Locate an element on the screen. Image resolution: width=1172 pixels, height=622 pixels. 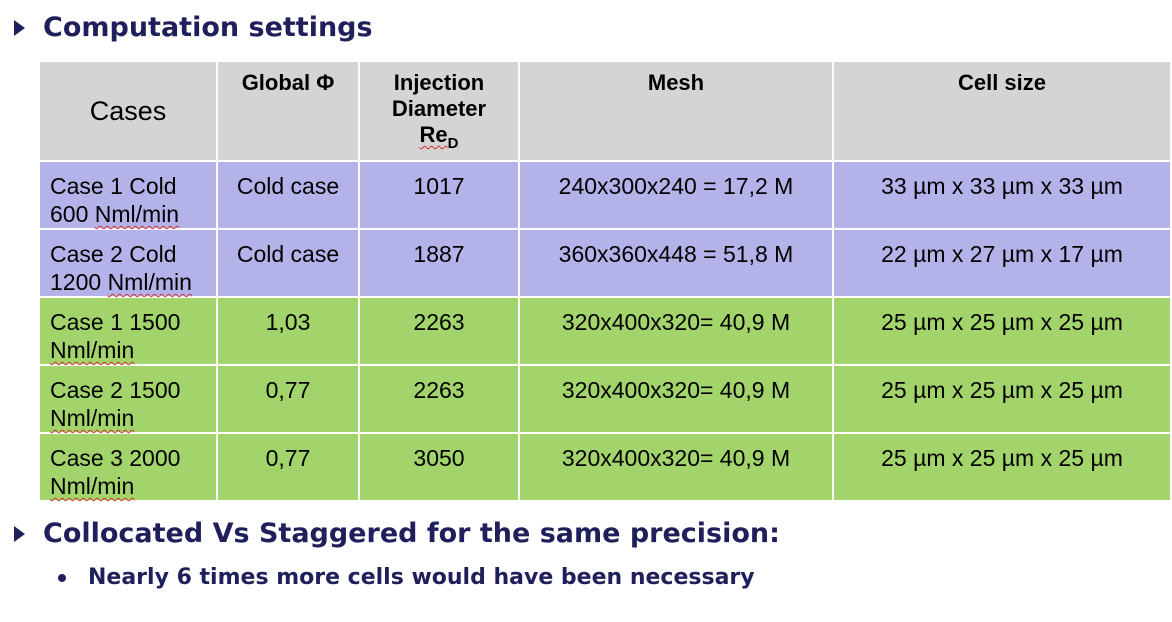
header-injection-line1: Injection is located at coordinates (439, 82).